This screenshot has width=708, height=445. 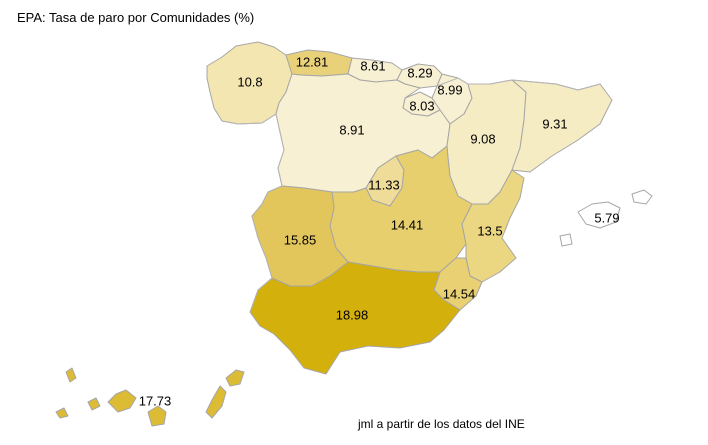 I want to click on region-andalucia, so click(x=355, y=318).